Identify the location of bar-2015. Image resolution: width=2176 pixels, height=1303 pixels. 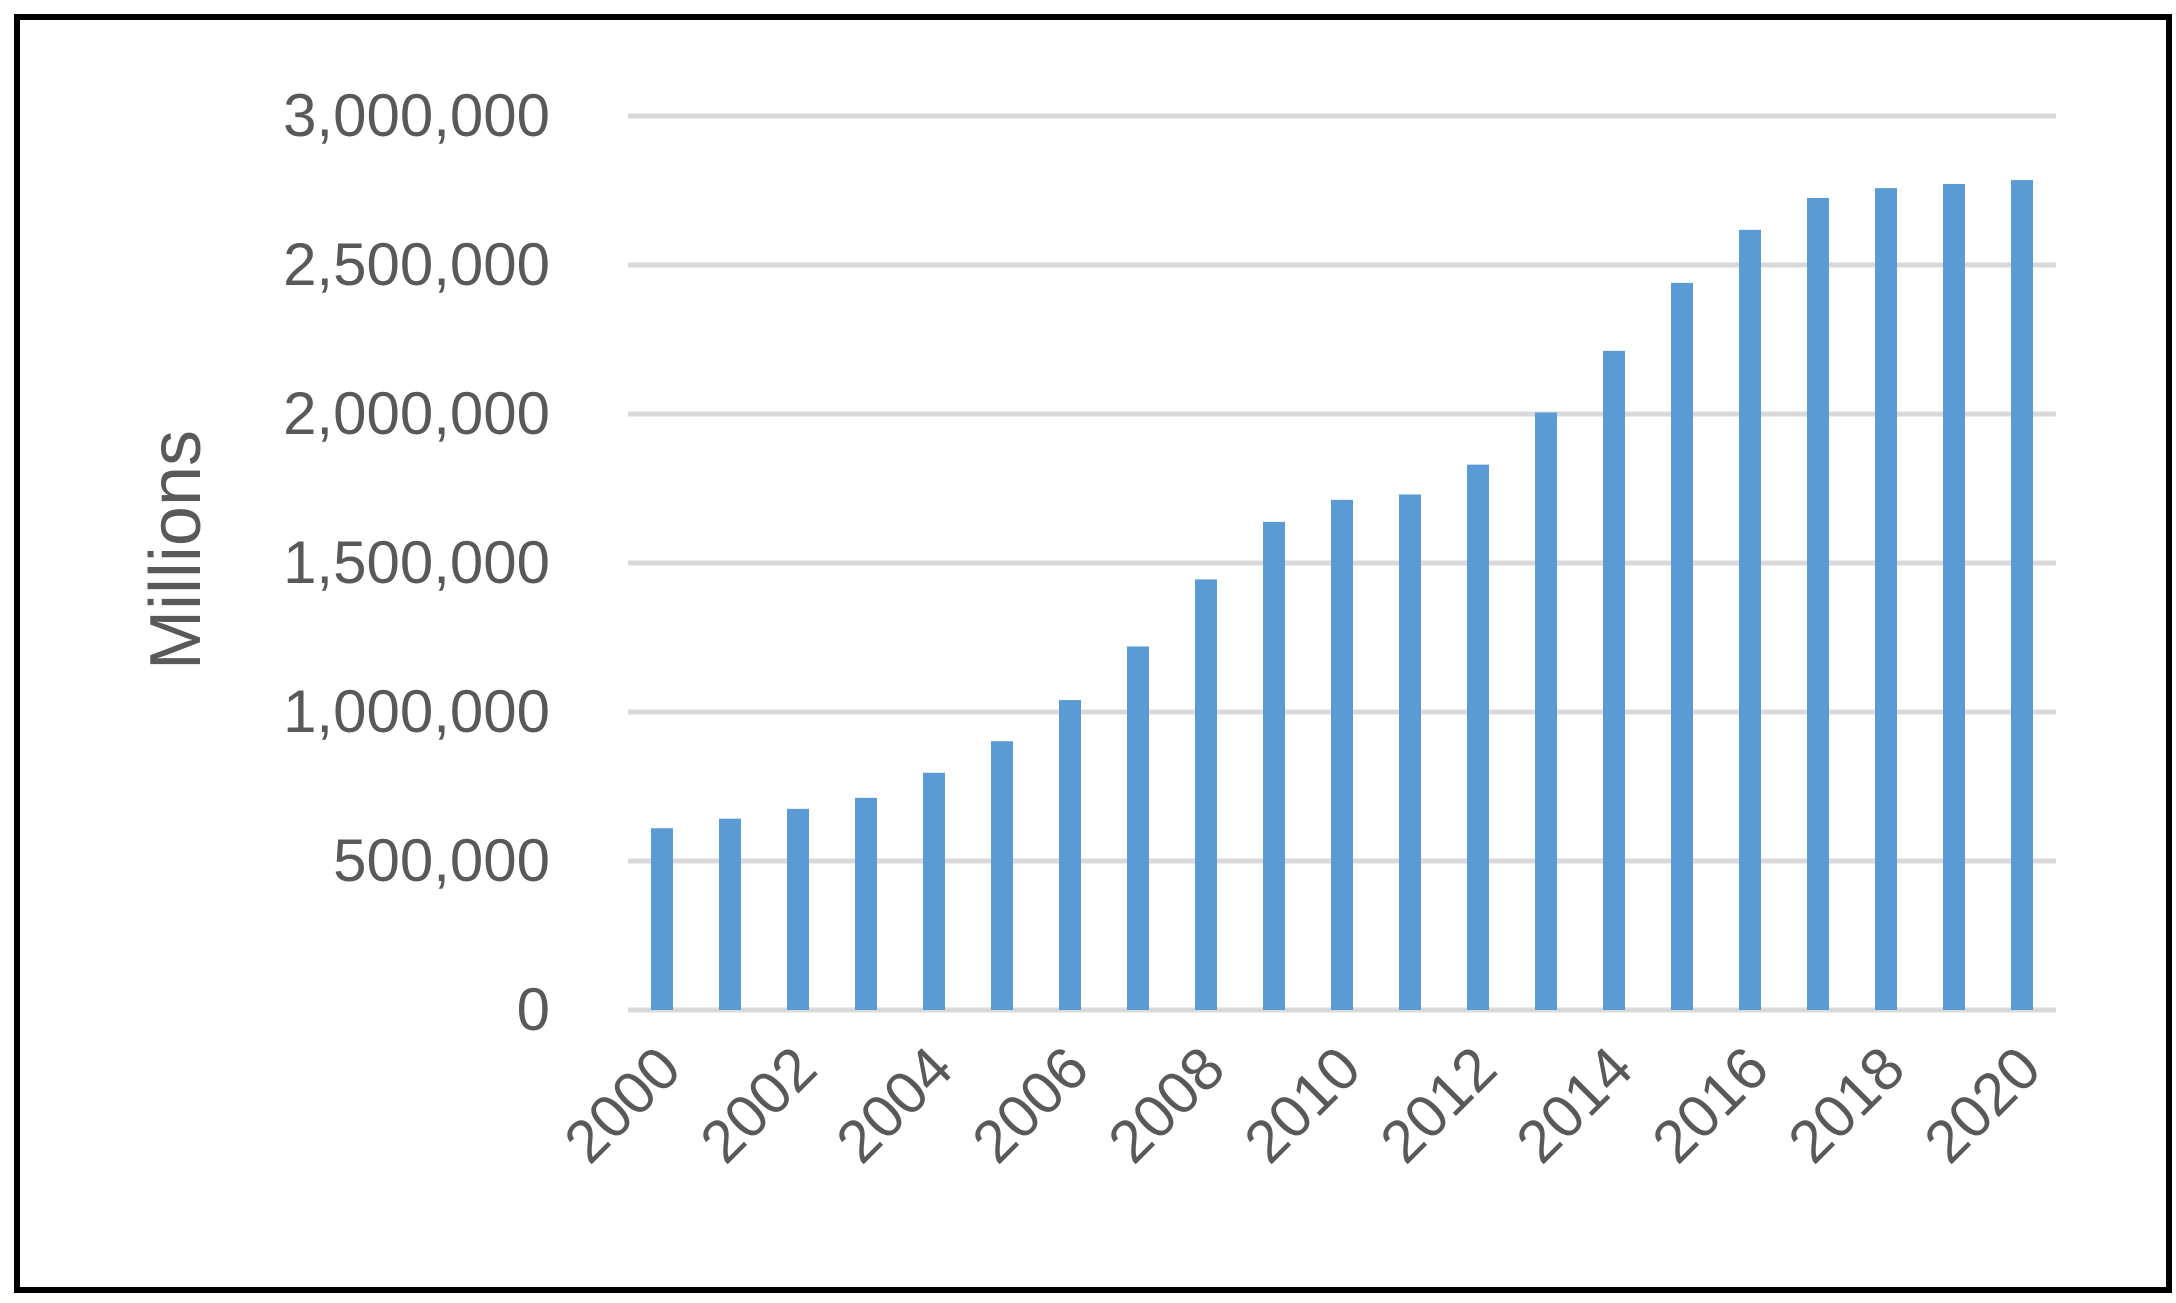
(1682, 646).